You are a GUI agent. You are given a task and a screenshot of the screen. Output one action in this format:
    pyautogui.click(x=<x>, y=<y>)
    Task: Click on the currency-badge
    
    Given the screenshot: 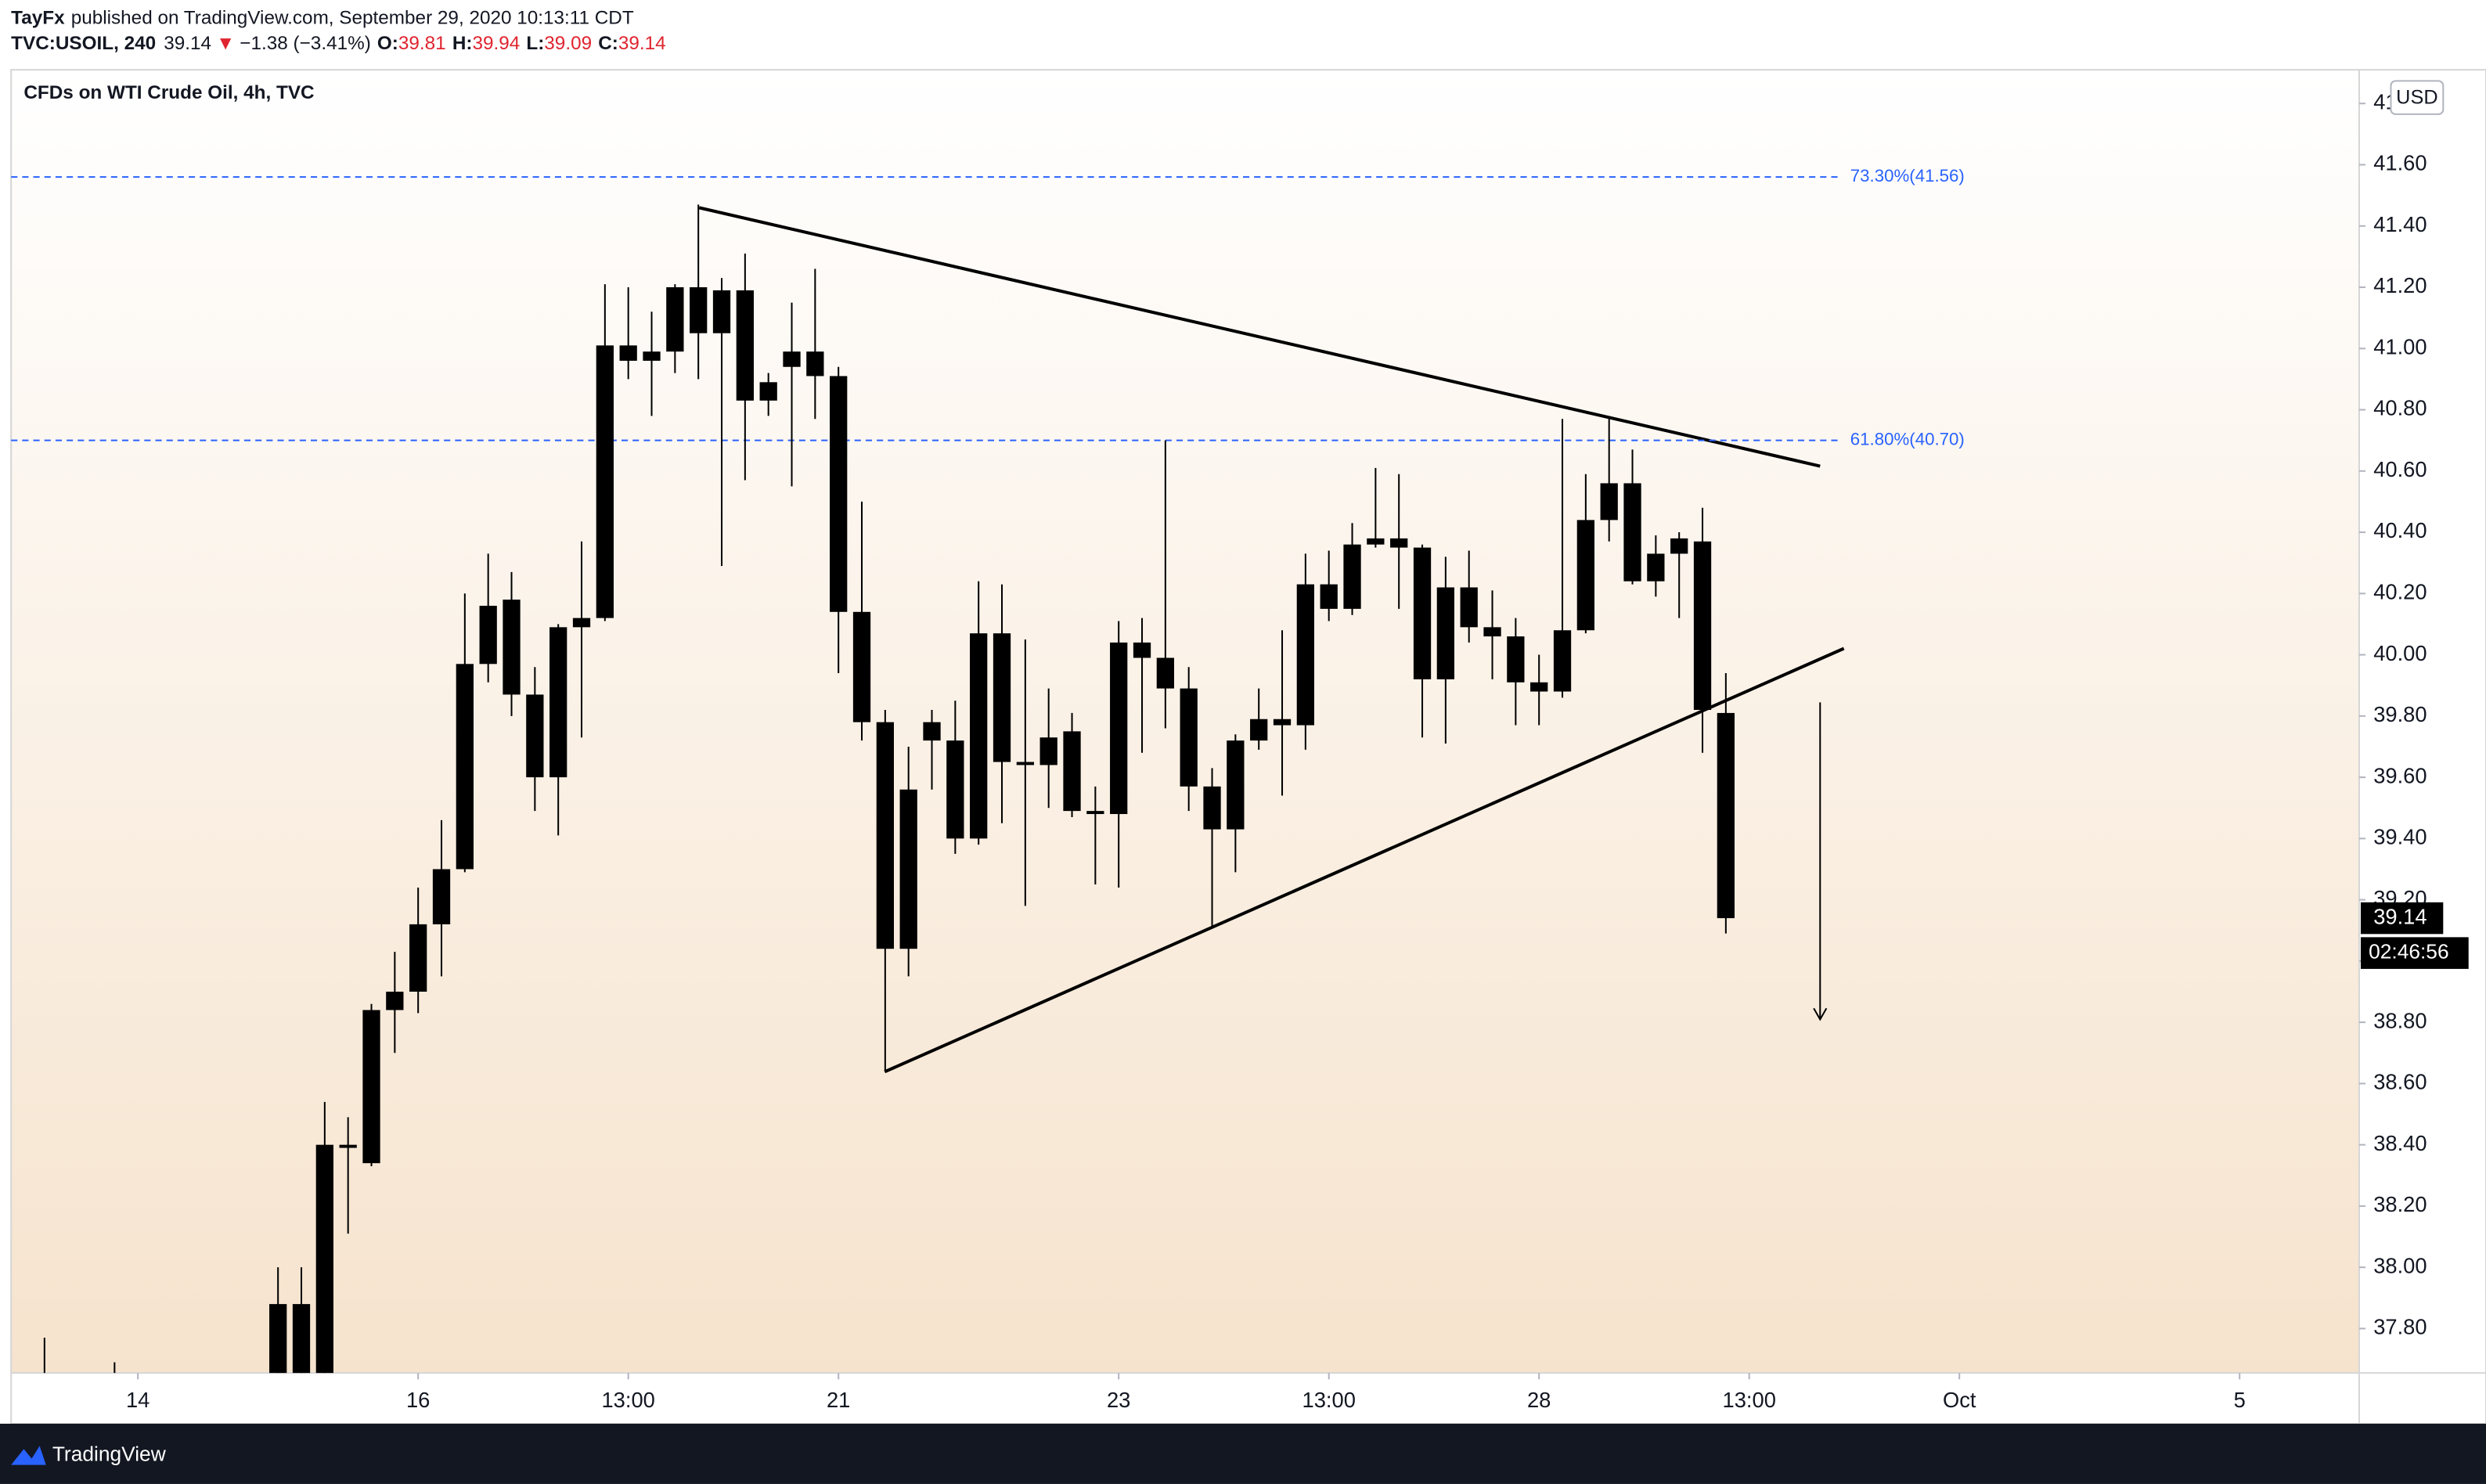 What is the action you would take?
    pyautogui.click(x=2417, y=97)
    